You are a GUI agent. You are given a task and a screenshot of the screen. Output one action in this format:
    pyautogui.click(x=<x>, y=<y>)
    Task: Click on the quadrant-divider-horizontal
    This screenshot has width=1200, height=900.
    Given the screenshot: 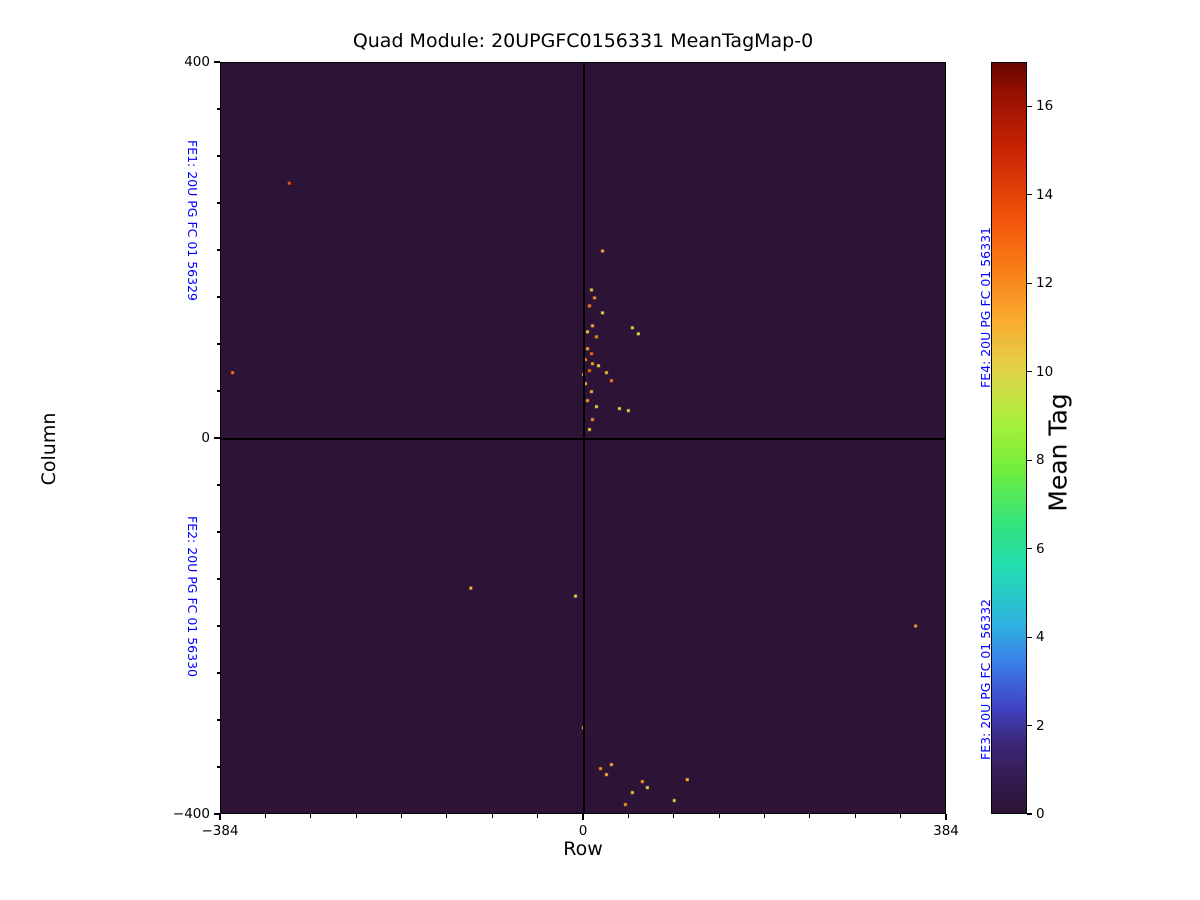 What is the action you would take?
    pyautogui.click(x=583, y=439)
    